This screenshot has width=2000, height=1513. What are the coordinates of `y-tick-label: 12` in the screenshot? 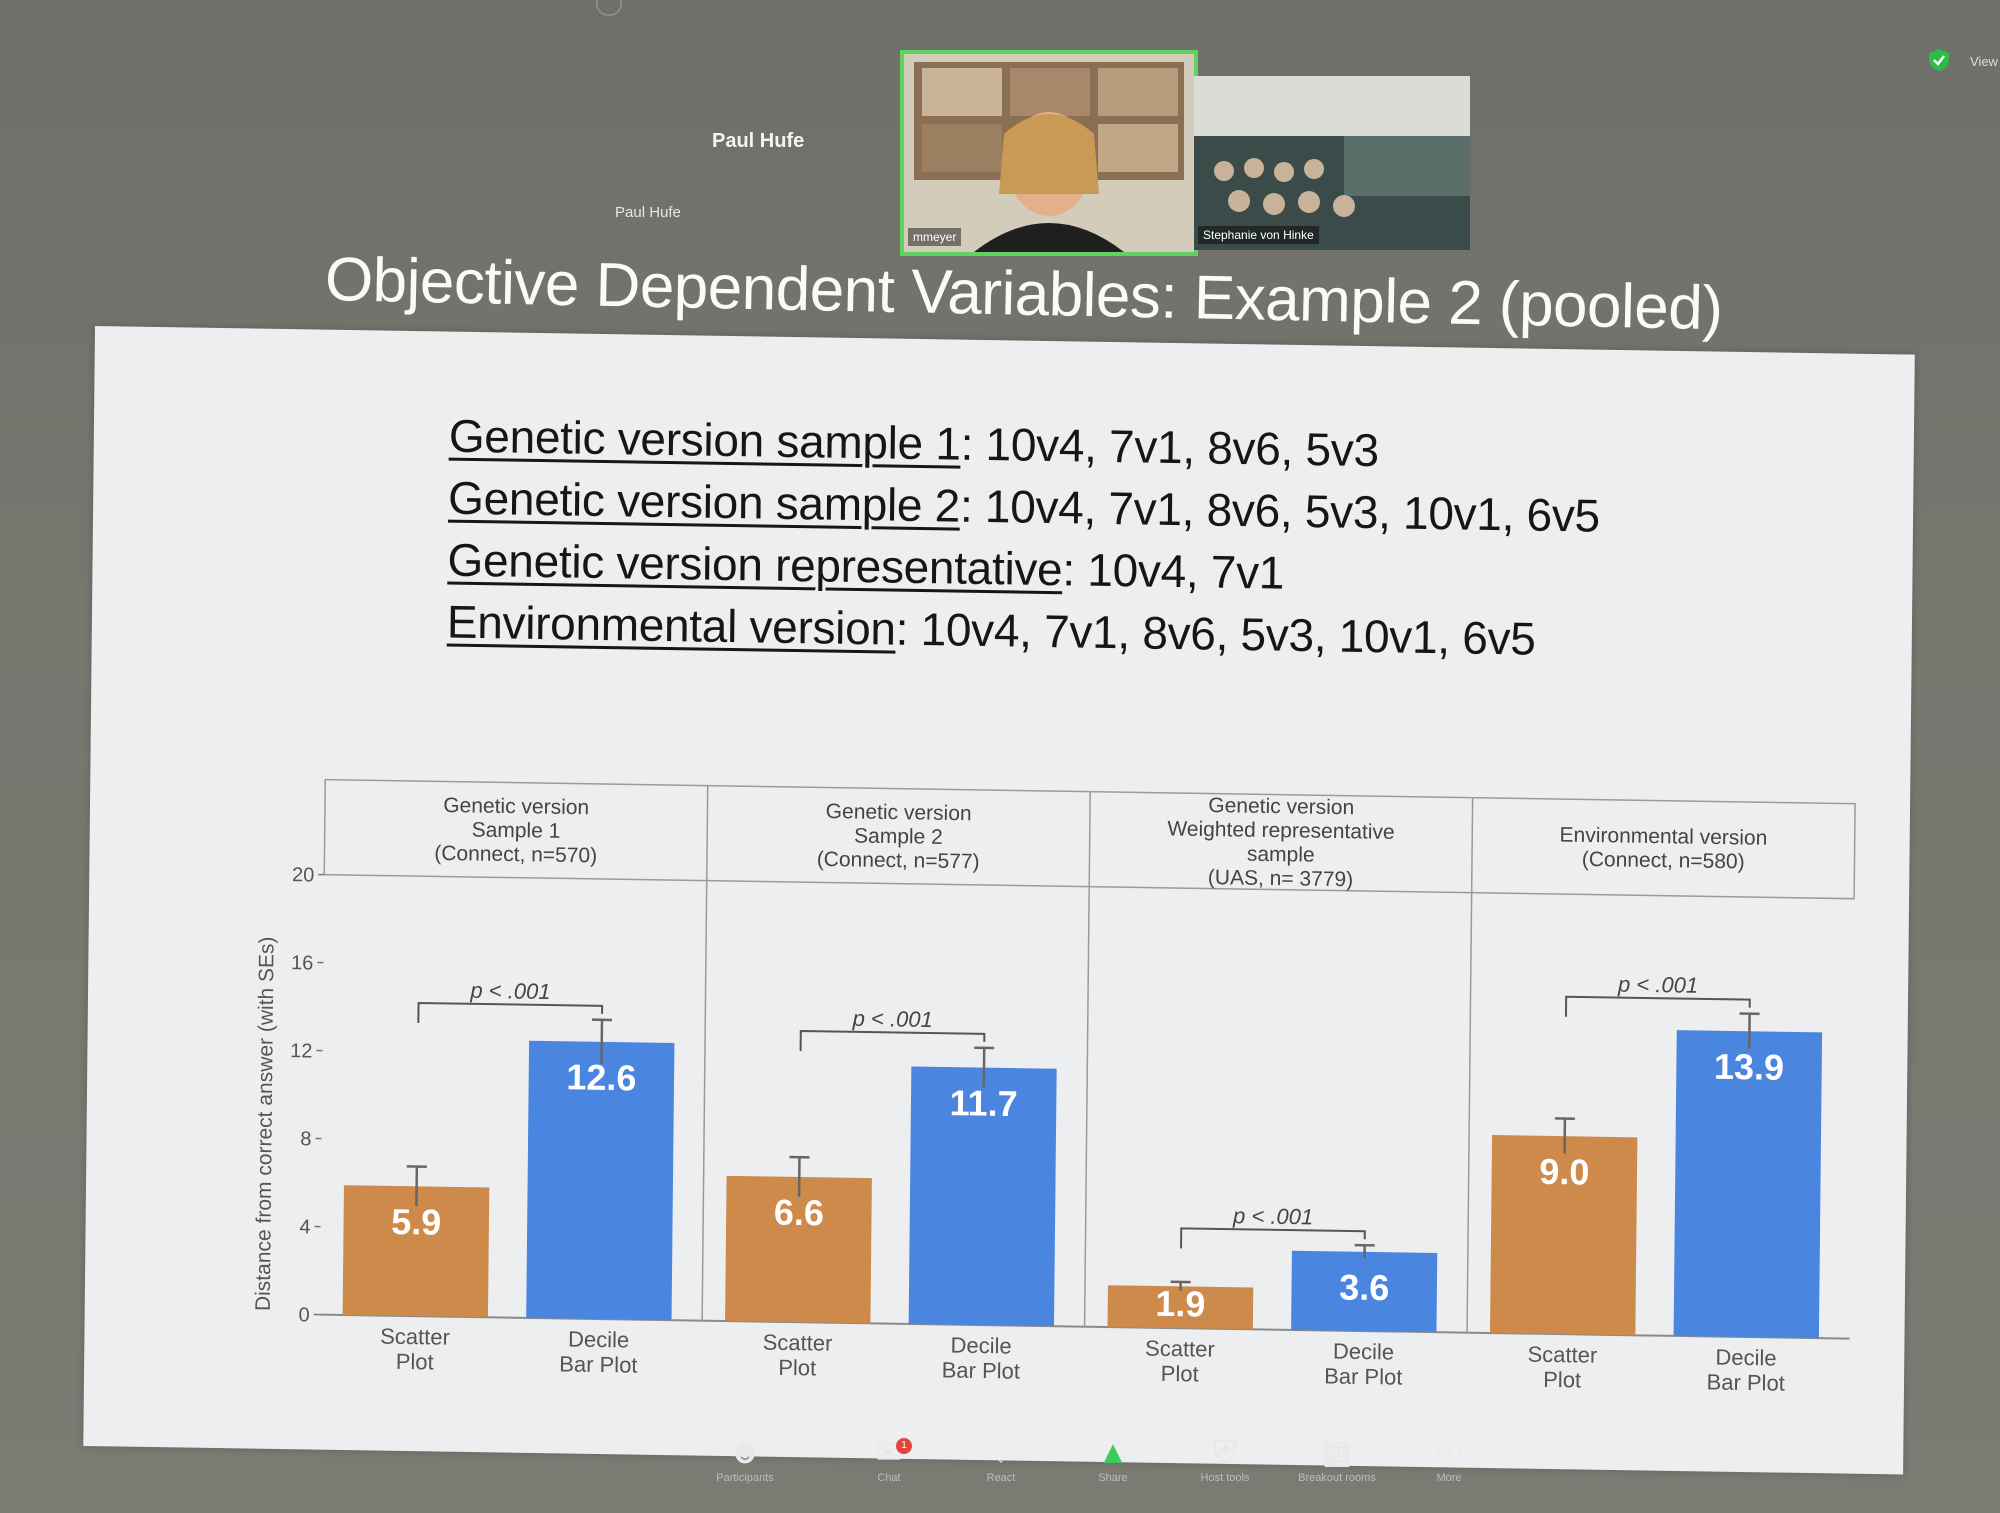 It's located at (301, 1051).